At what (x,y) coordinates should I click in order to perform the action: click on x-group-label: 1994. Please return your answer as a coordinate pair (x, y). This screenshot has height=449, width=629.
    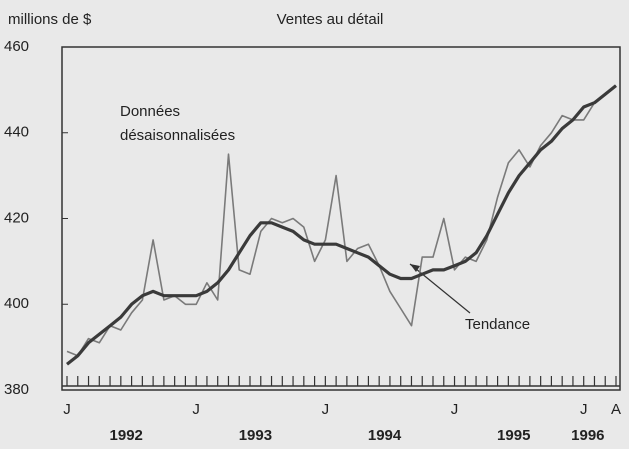
    Looking at the image, I should click on (385, 435).